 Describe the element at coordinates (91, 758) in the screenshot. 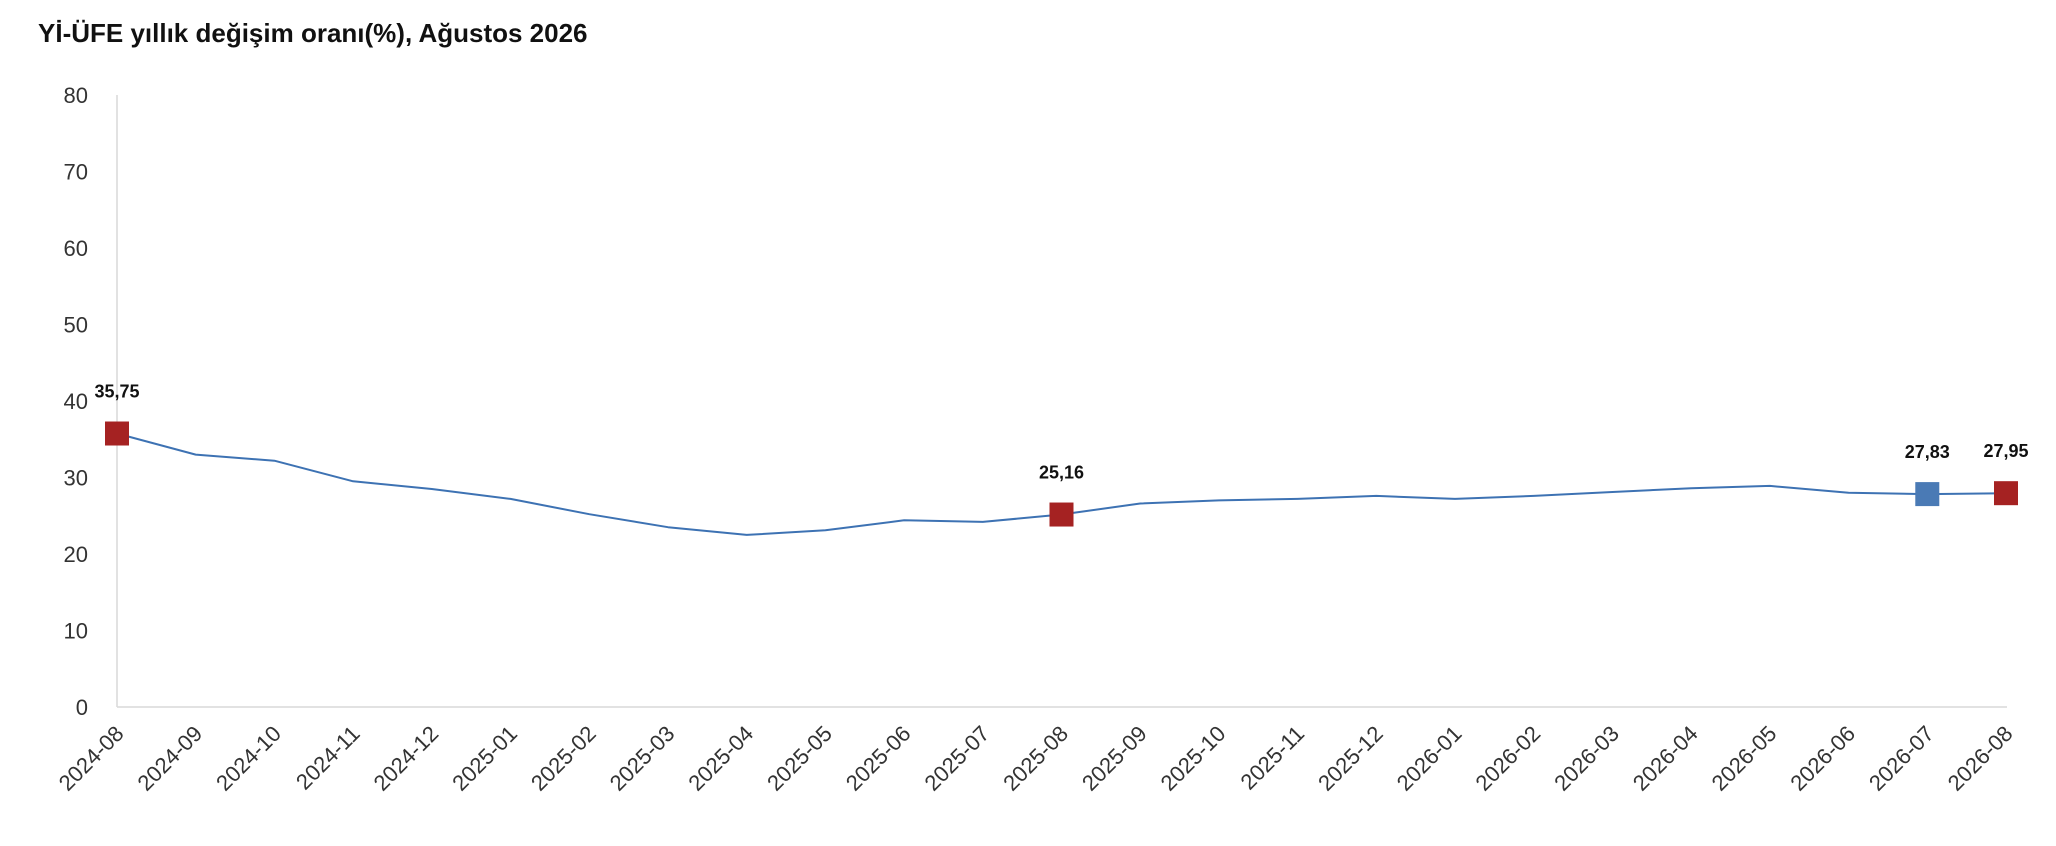

I see `x-tick-label: 2024-08` at that location.